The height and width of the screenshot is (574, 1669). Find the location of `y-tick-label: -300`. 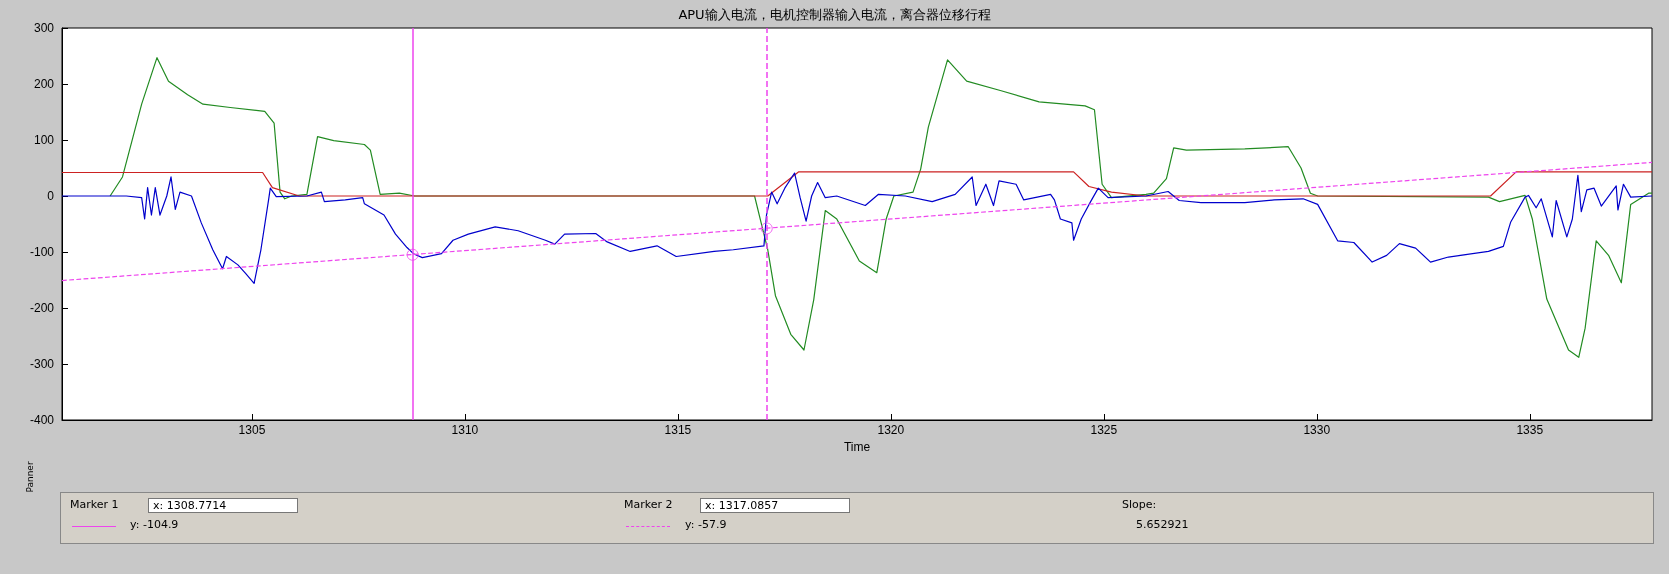

y-tick-label: -300 is located at coordinates (42, 364).